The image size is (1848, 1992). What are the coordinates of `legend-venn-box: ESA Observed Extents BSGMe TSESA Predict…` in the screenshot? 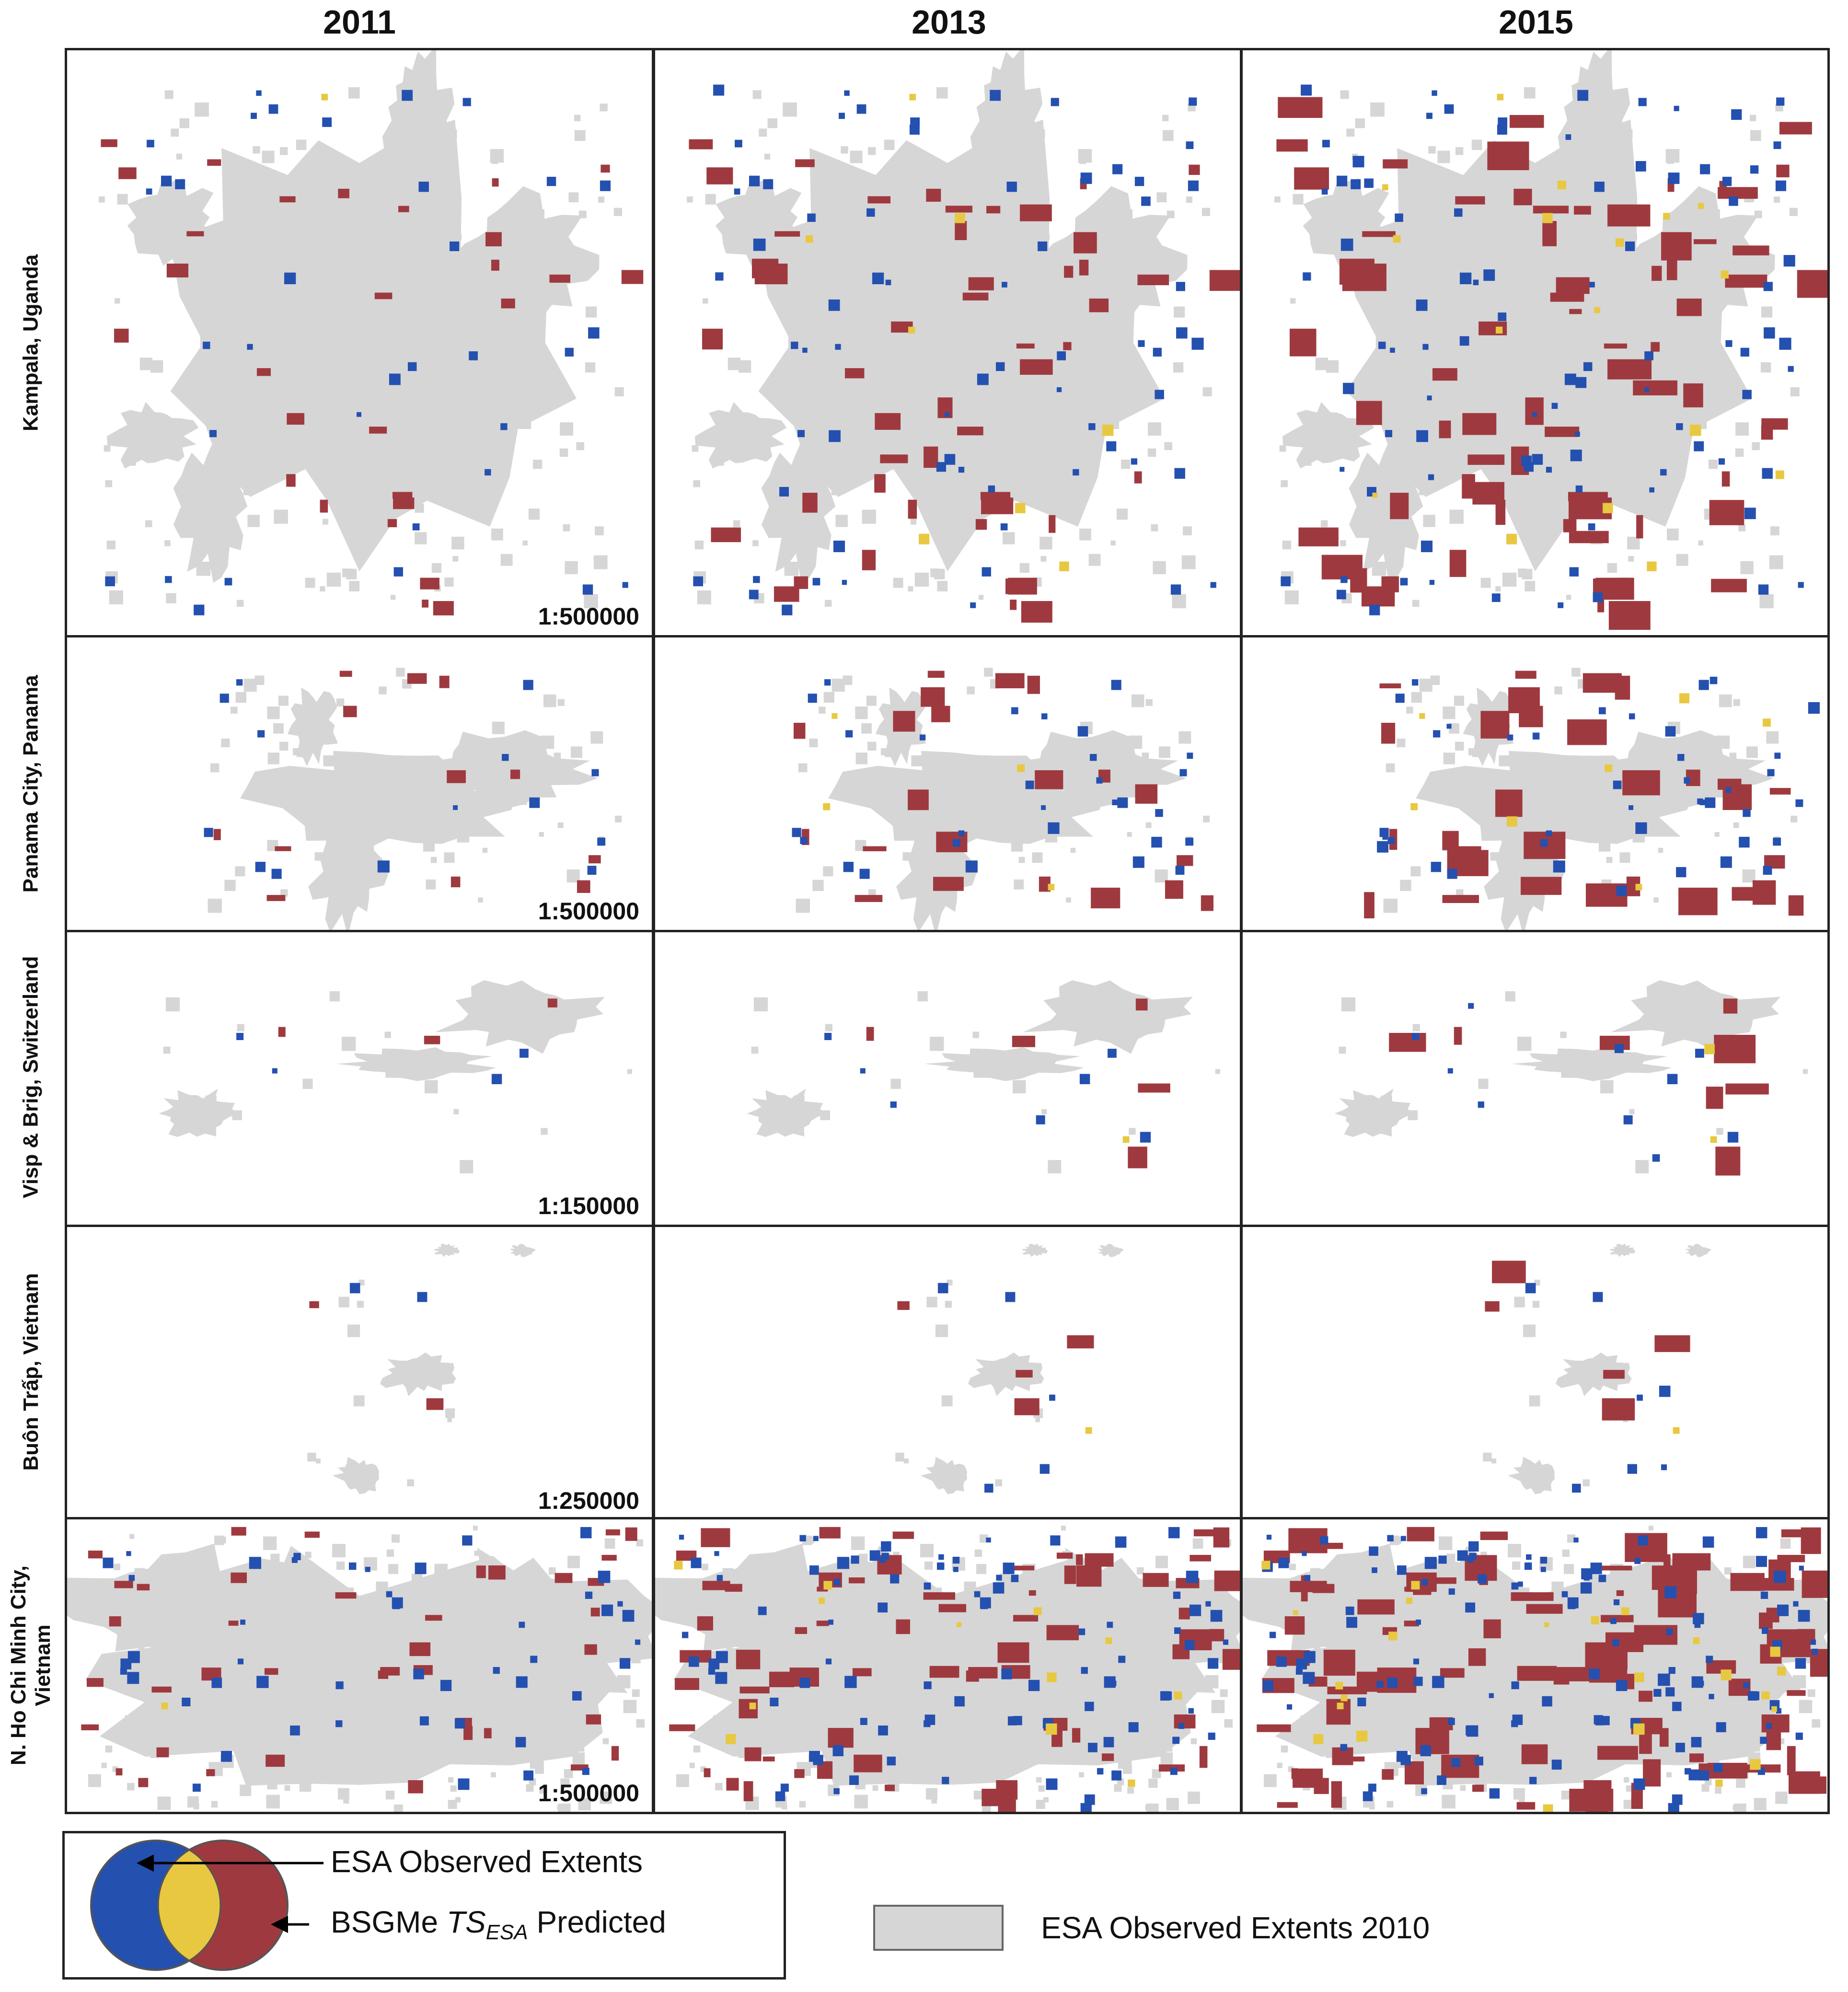 It's located at (424, 1906).